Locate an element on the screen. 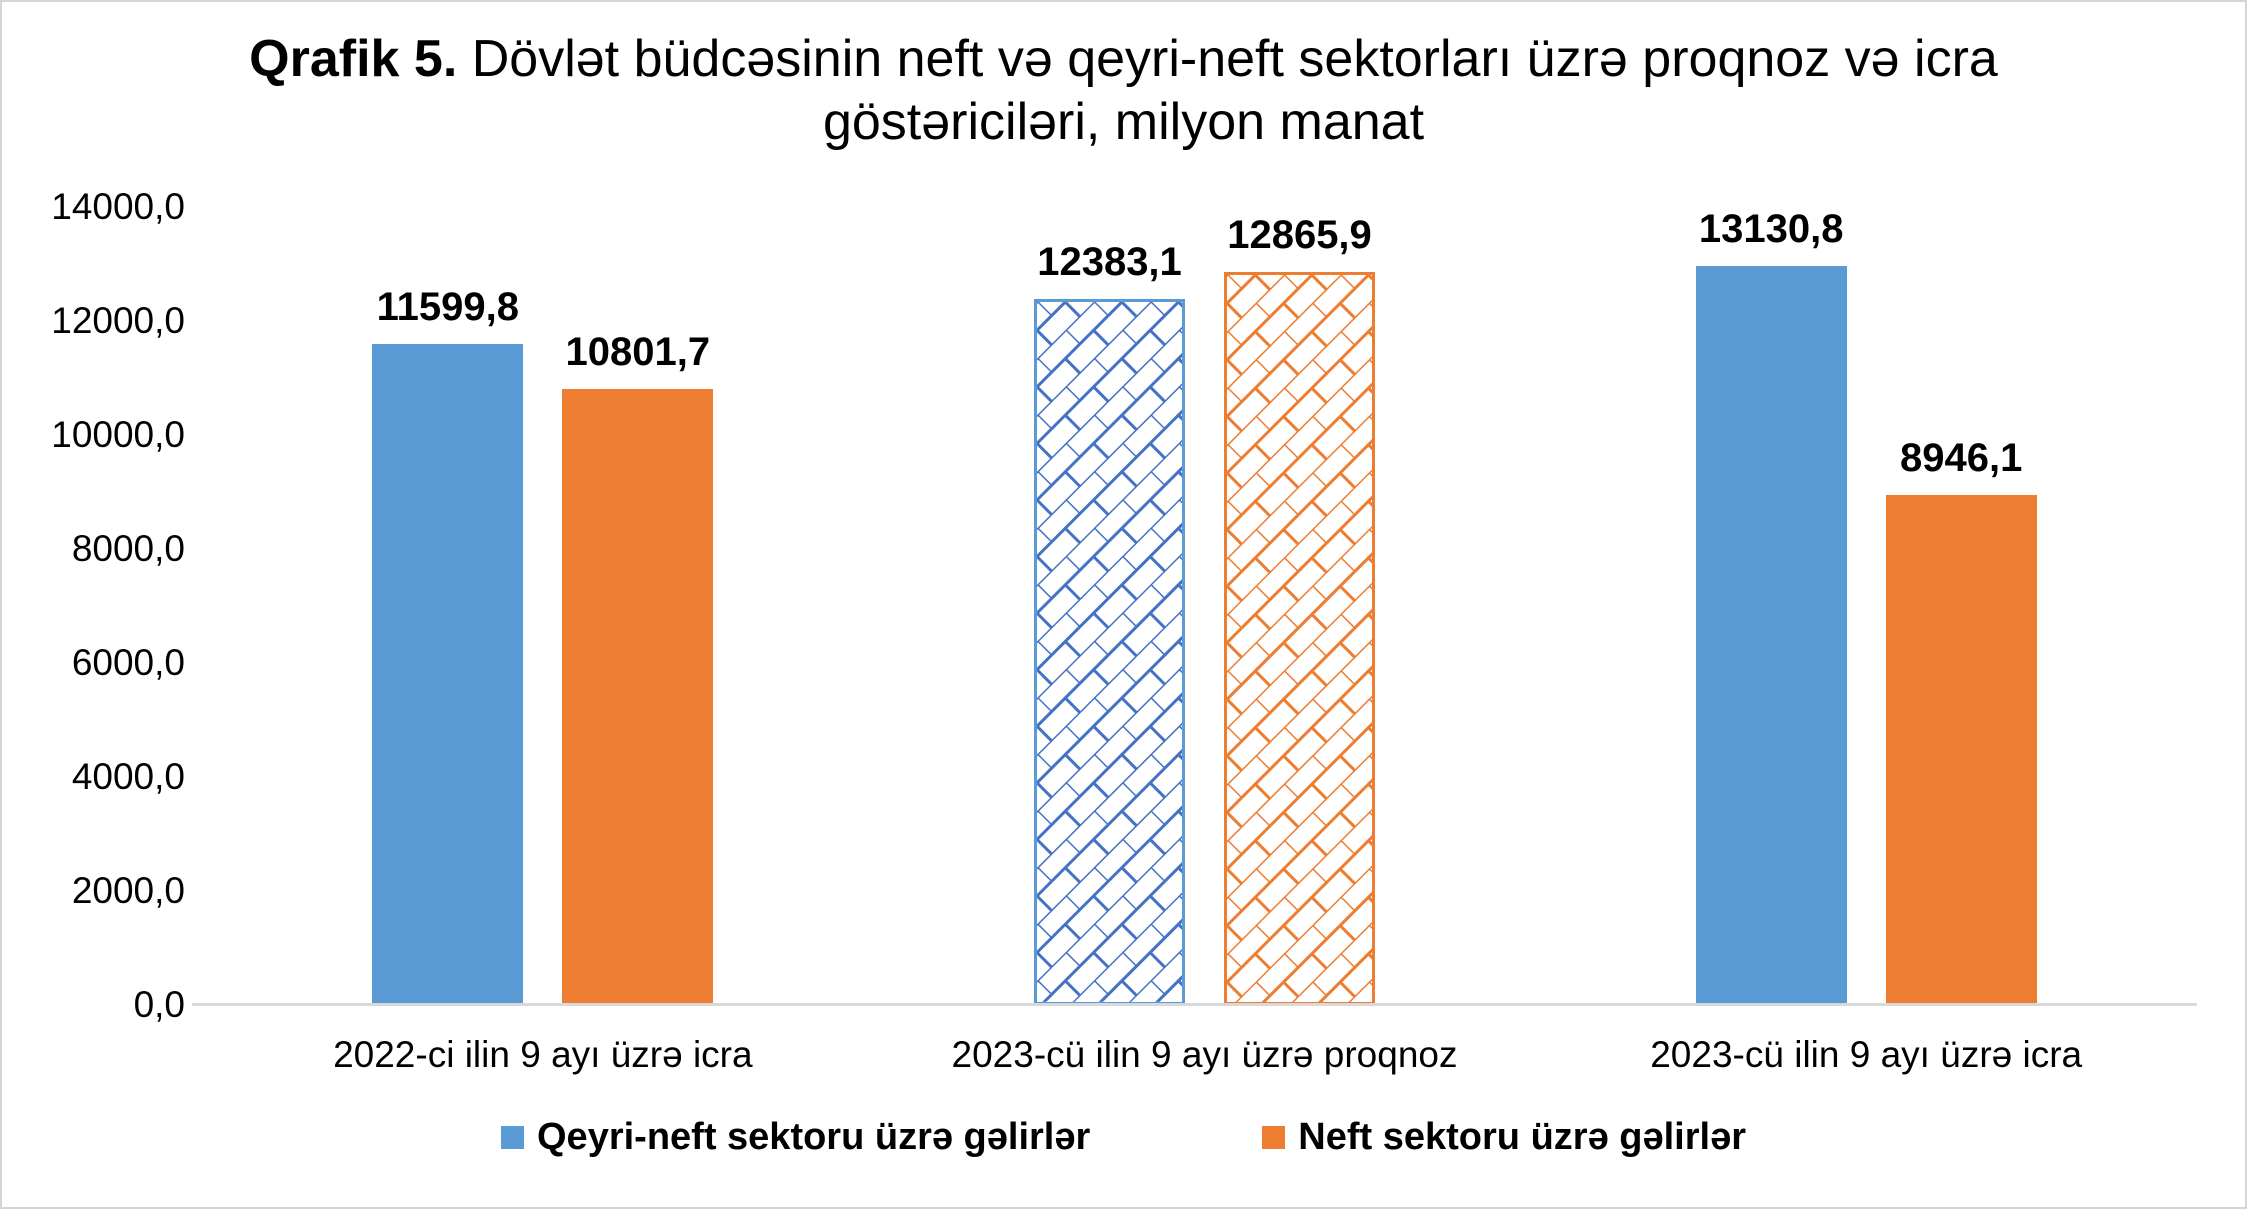  y-axis-tick-label: 0,0 is located at coordinates (159, 1004).